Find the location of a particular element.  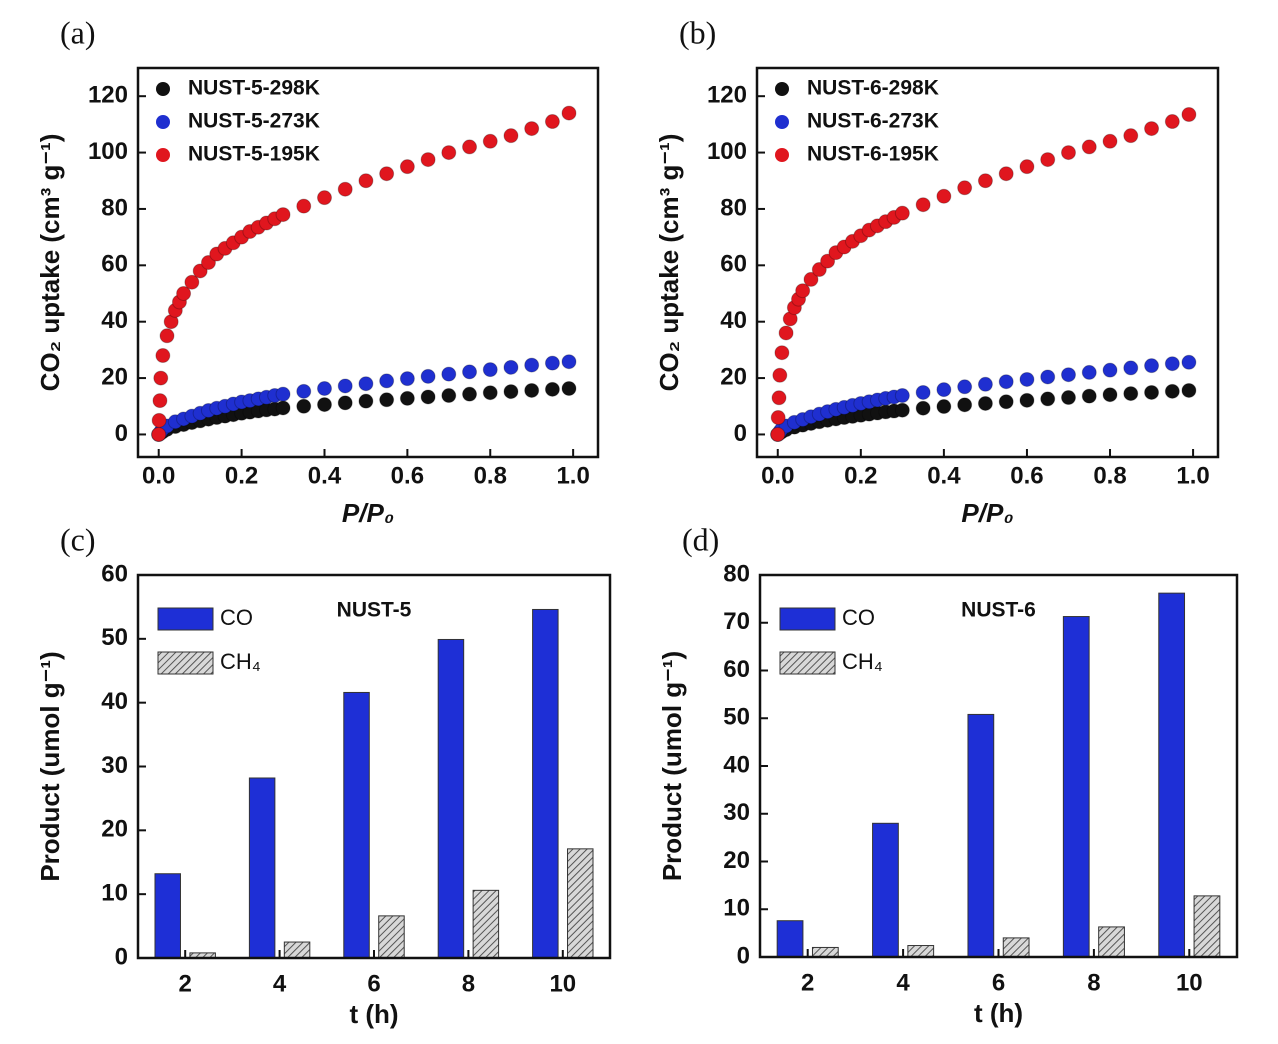

panel-label: (c) is located at coordinates (78, 539).